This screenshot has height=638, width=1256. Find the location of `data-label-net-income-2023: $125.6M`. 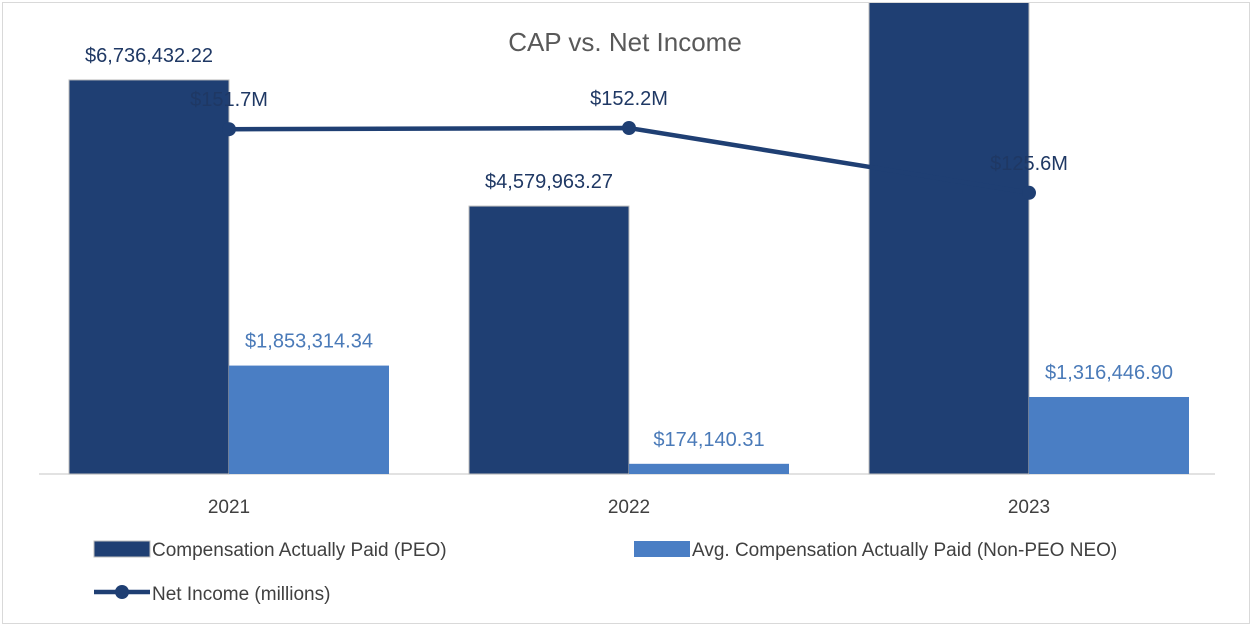

data-label-net-income-2023: $125.6M is located at coordinates (1029, 164).